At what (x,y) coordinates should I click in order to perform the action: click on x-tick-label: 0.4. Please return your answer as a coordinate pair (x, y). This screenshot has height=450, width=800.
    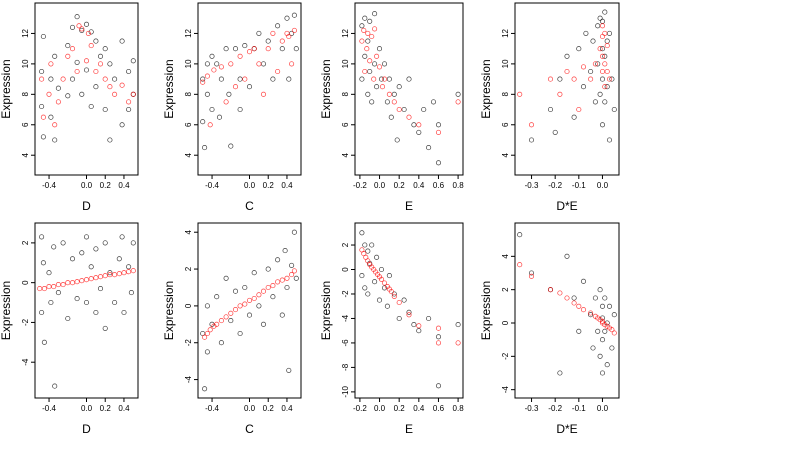
    Looking at the image, I should click on (419, 185).